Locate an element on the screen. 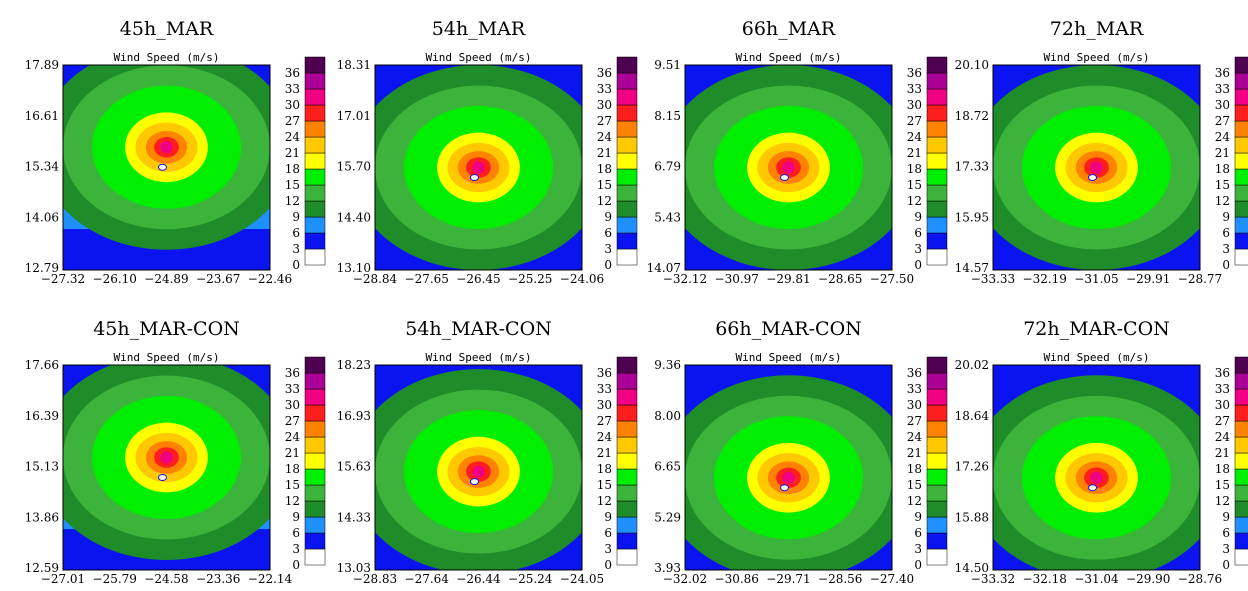 The height and width of the screenshot is (591, 1248). x-tick-label: −27.32 is located at coordinates (63, 279).